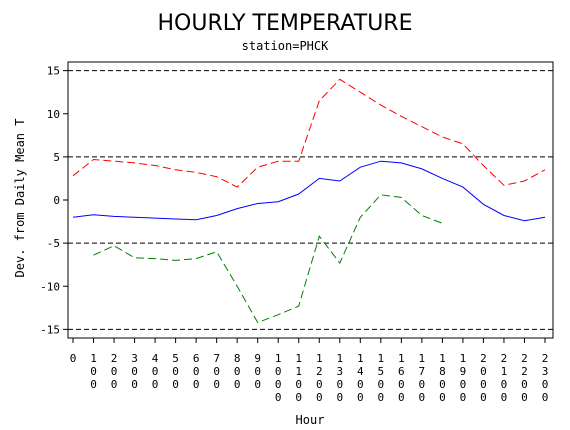 This screenshot has width=570, height=430. Describe the element at coordinates (310, 420) in the screenshot. I see `x-axis-label: Hour` at that location.